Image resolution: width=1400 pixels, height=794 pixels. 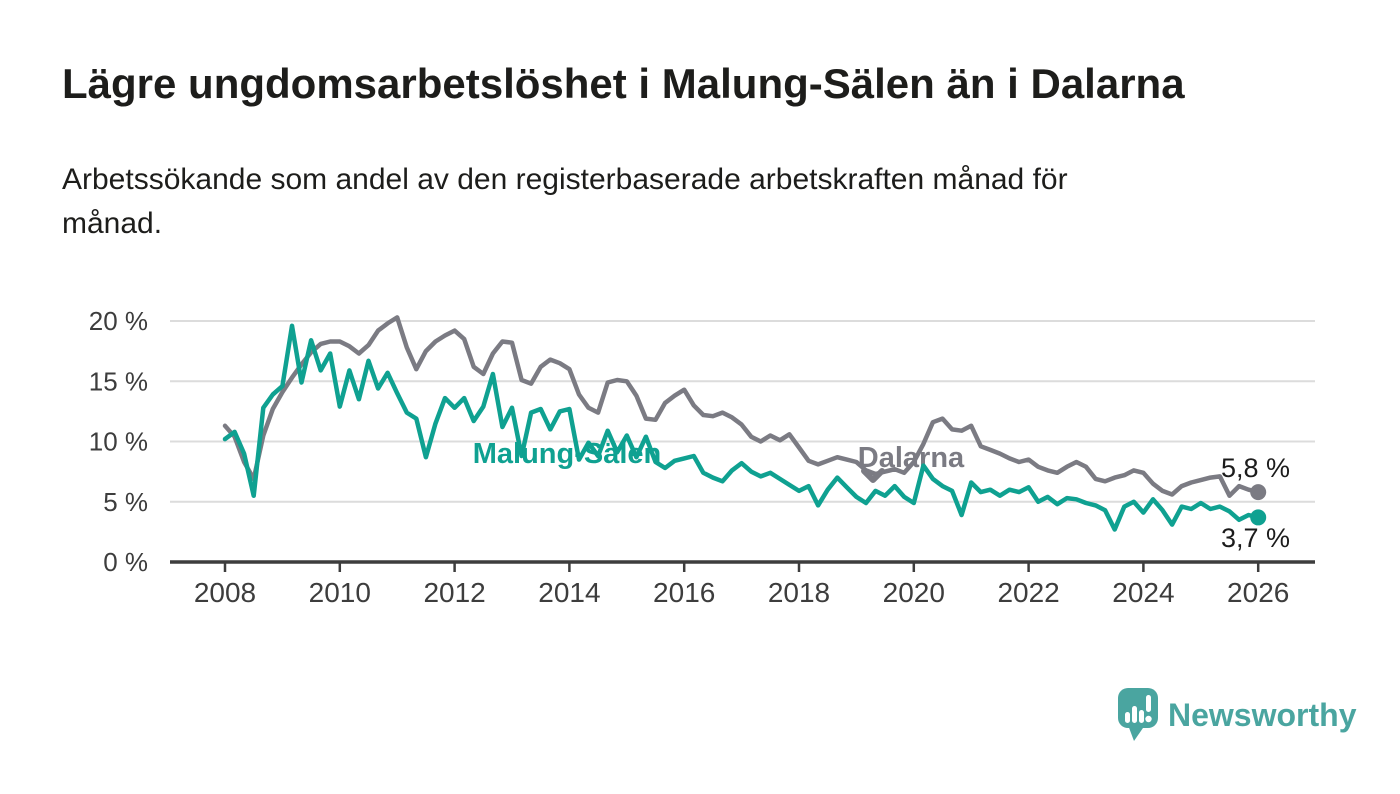 What do you see at coordinates (1028, 592) in the screenshot?
I see `x-tick-label-2022: 2022` at bounding box center [1028, 592].